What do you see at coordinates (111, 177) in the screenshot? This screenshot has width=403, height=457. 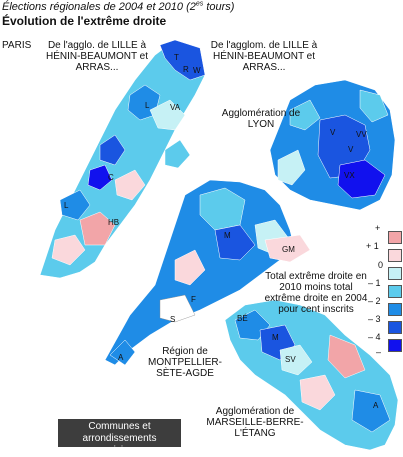 I see `place-code: C` at bounding box center [111, 177].